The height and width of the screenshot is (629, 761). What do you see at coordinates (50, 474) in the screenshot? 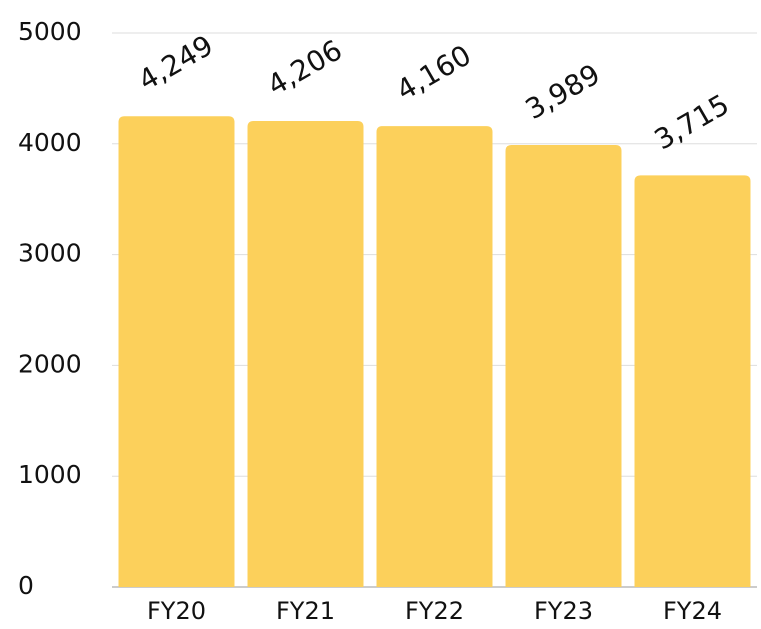
I see `y-tick-label: 1000` at bounding box center [50, 474].